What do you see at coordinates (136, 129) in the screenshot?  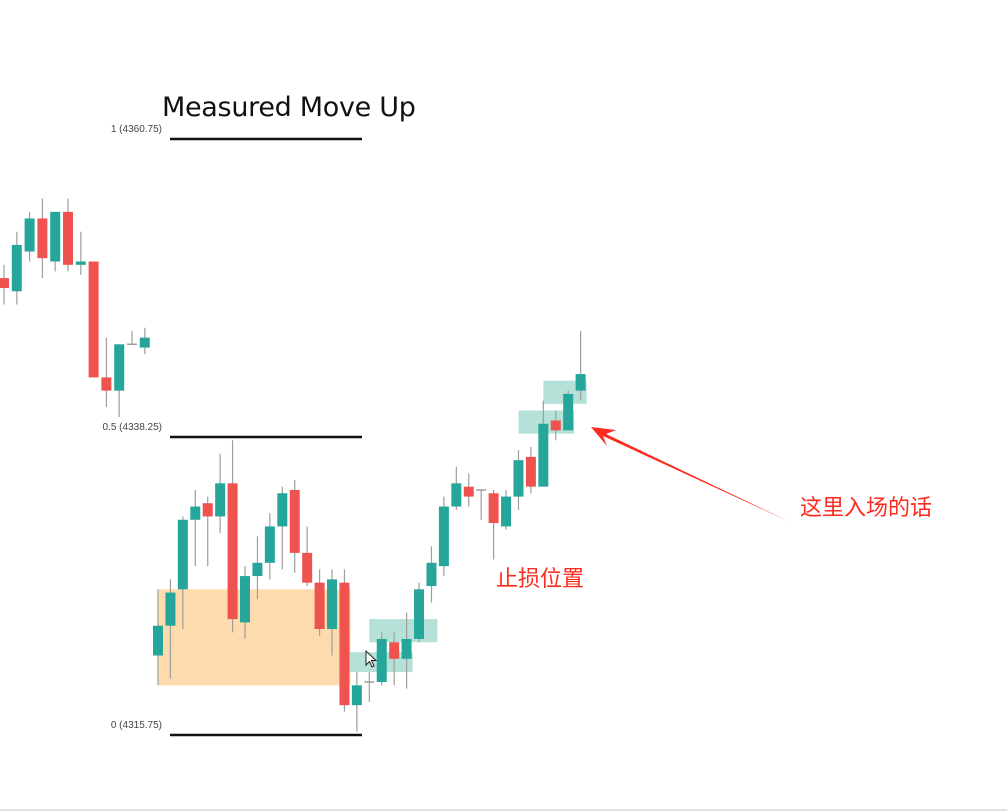 I see `fib-label-1: 1 (4360.75)` at bounding box center [136, 129].